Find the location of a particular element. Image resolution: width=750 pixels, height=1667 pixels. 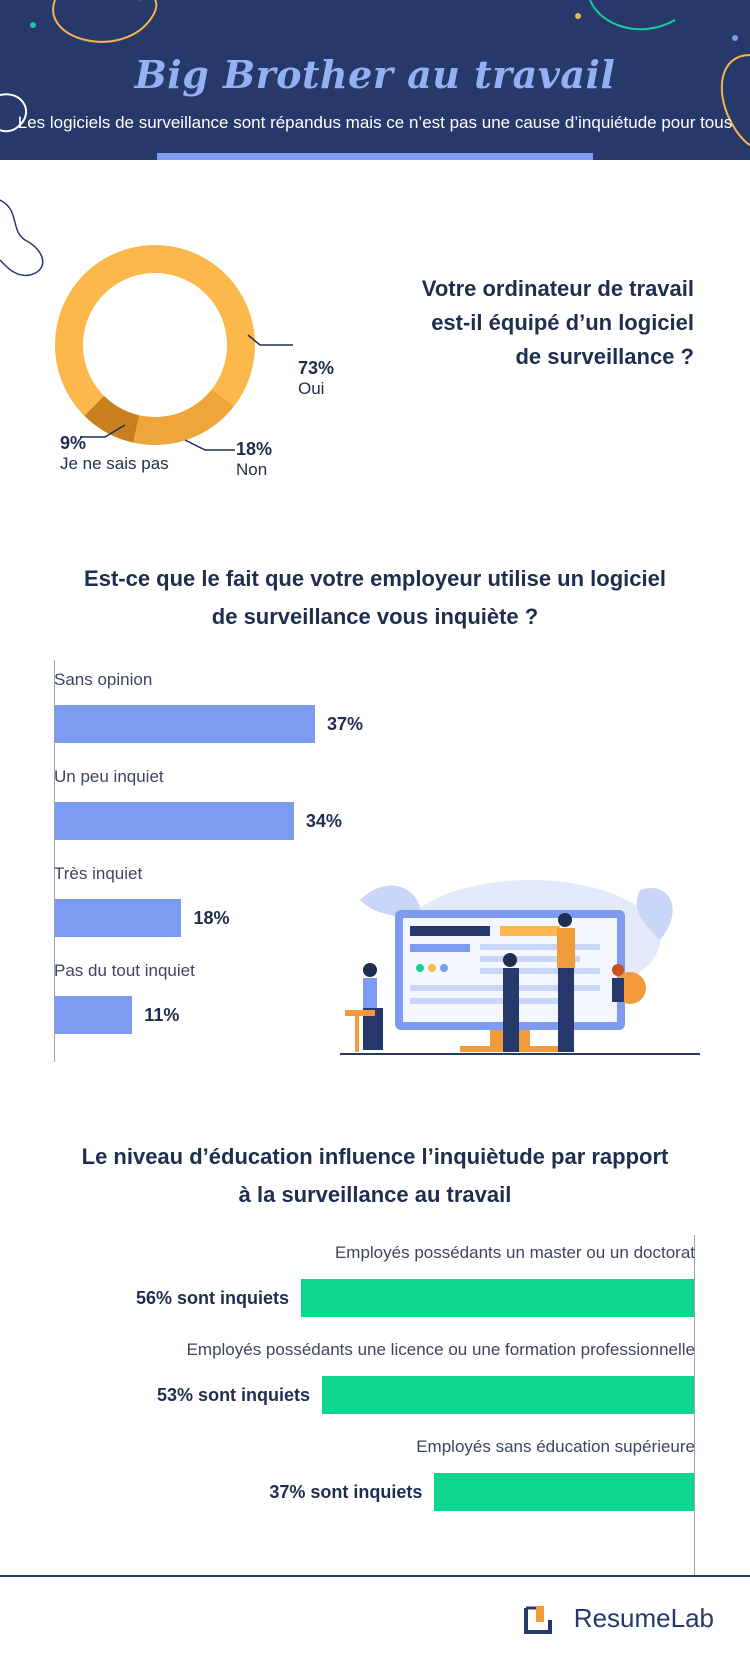

donut-value-non: 18% is located at coordinates (254, 449).